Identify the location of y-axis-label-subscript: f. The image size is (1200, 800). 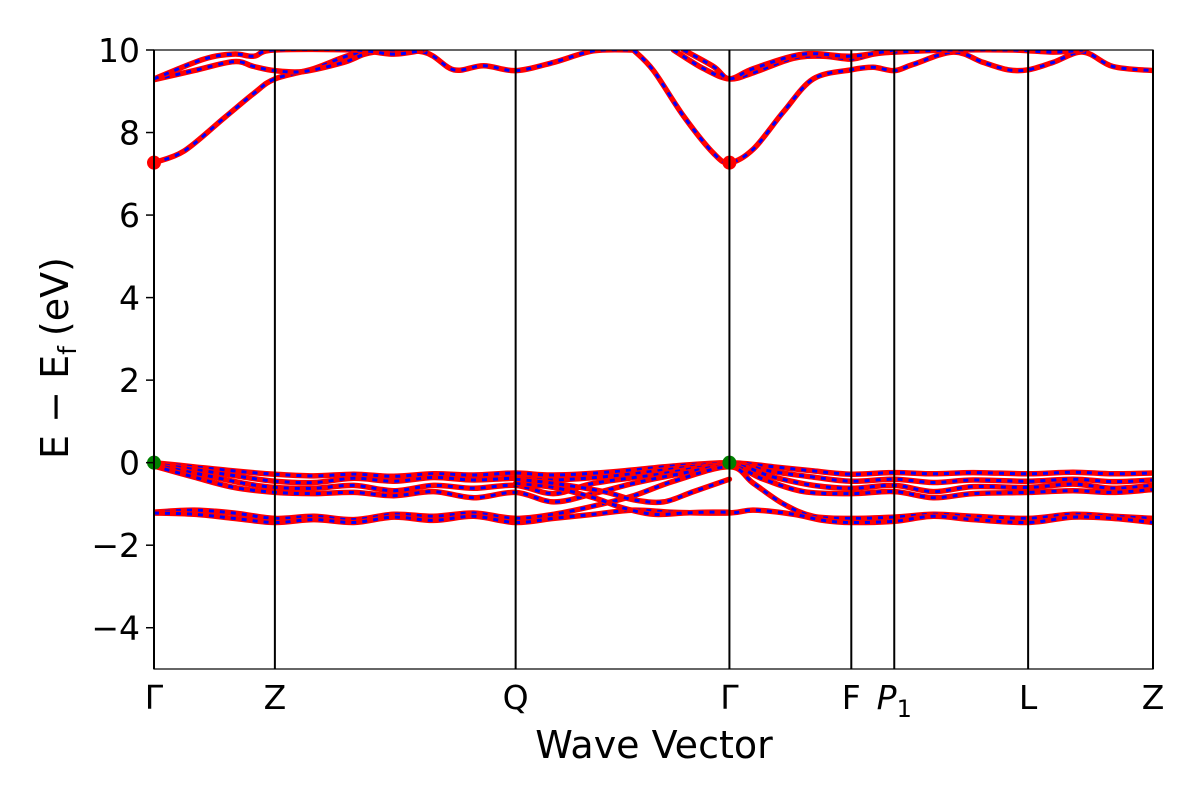
(67, 350).